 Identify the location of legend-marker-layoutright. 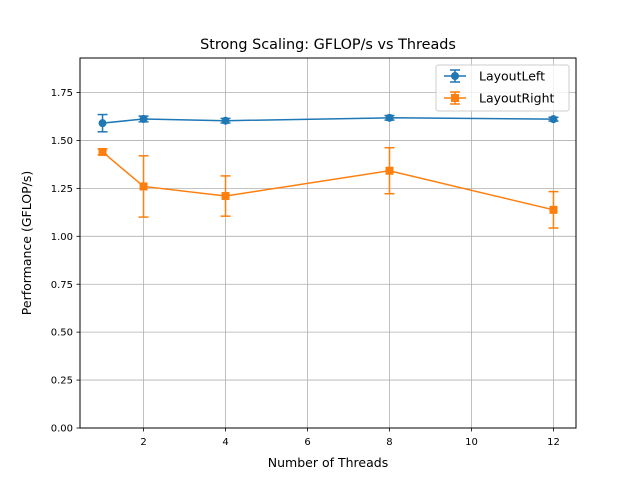
(455, 98).